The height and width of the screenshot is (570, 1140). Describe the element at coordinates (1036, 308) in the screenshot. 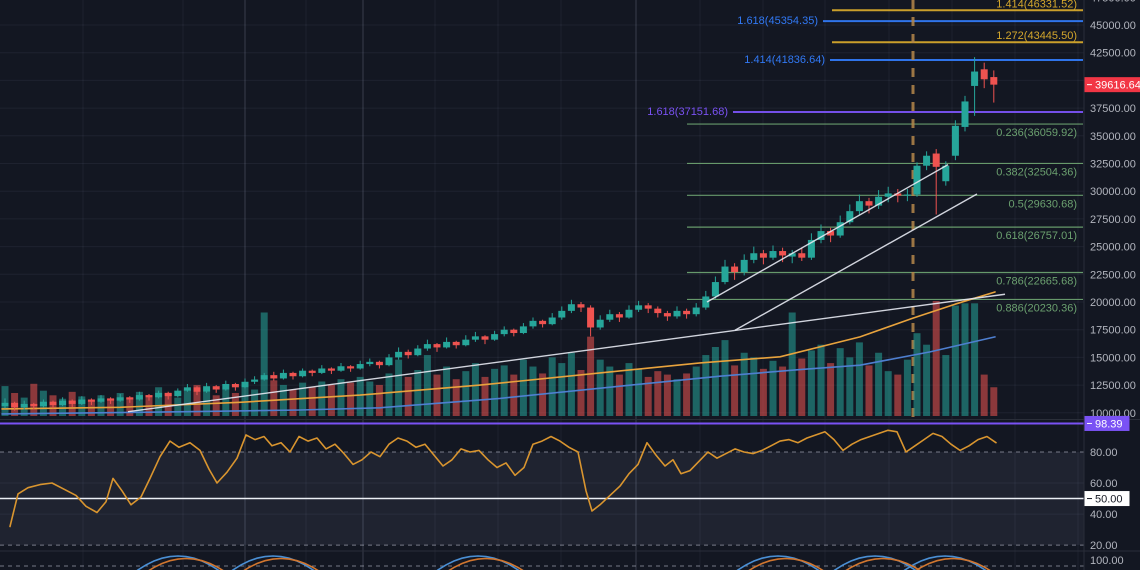

I see `fib-label: 0.886(20230.36)` at that location.